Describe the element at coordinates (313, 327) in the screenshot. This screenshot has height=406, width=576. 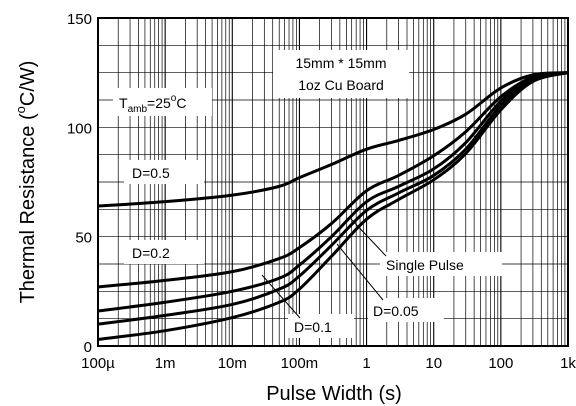
I see `series-label-d01: D=0.1` at that location.